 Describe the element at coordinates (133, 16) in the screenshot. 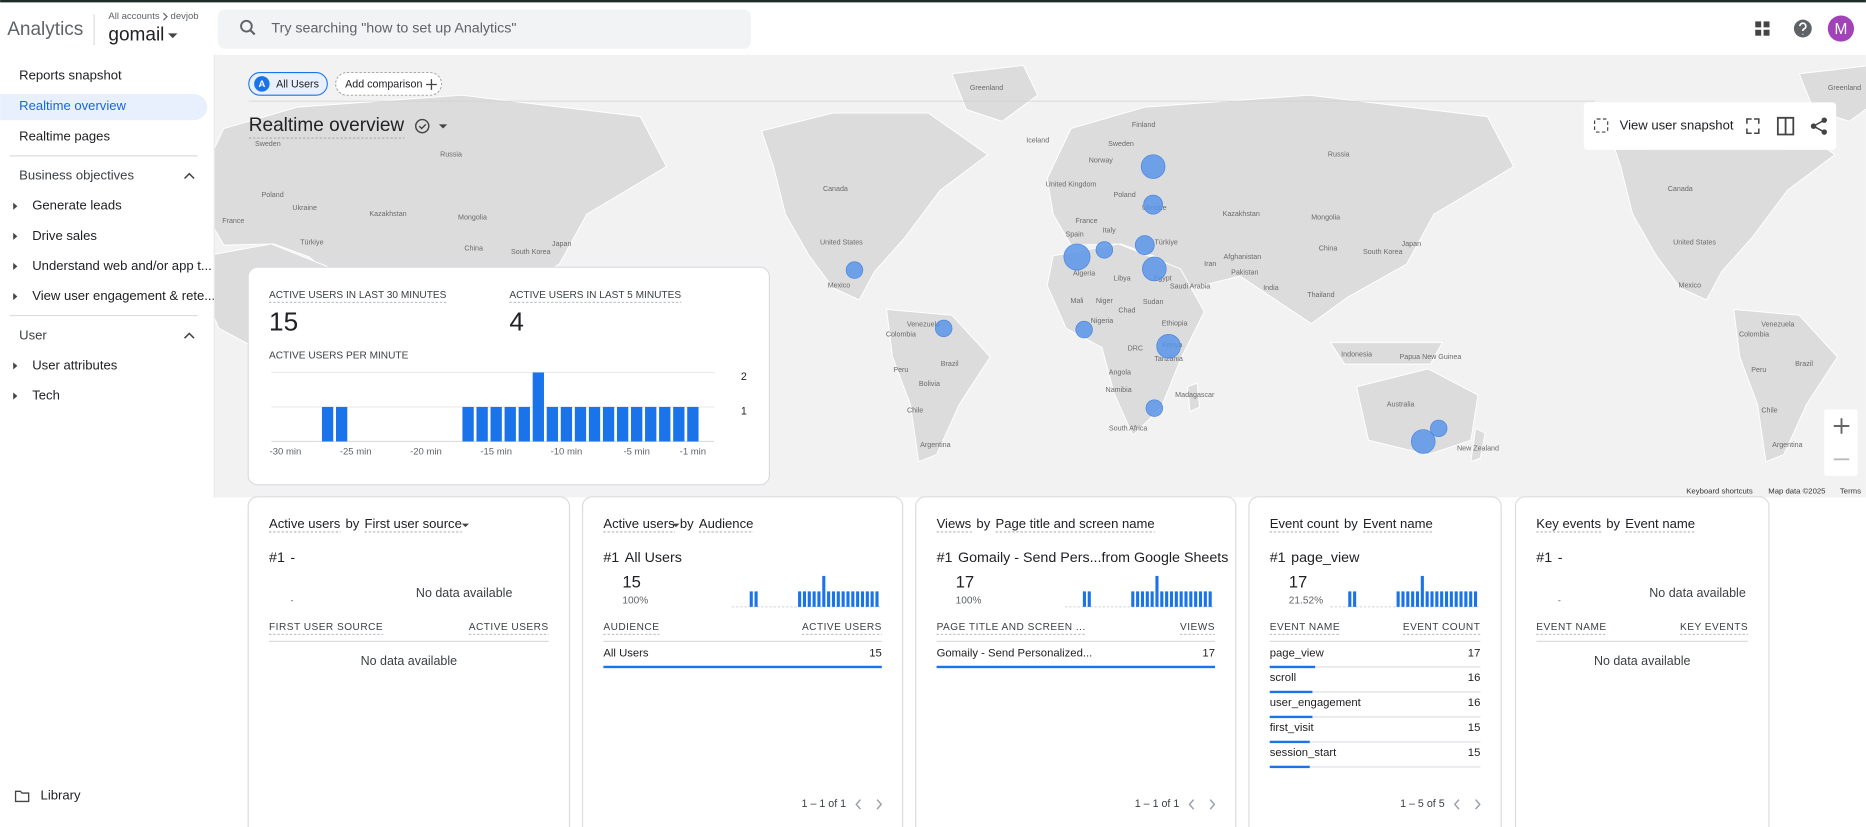

I see `breadcrumb: All accounts` at that location.